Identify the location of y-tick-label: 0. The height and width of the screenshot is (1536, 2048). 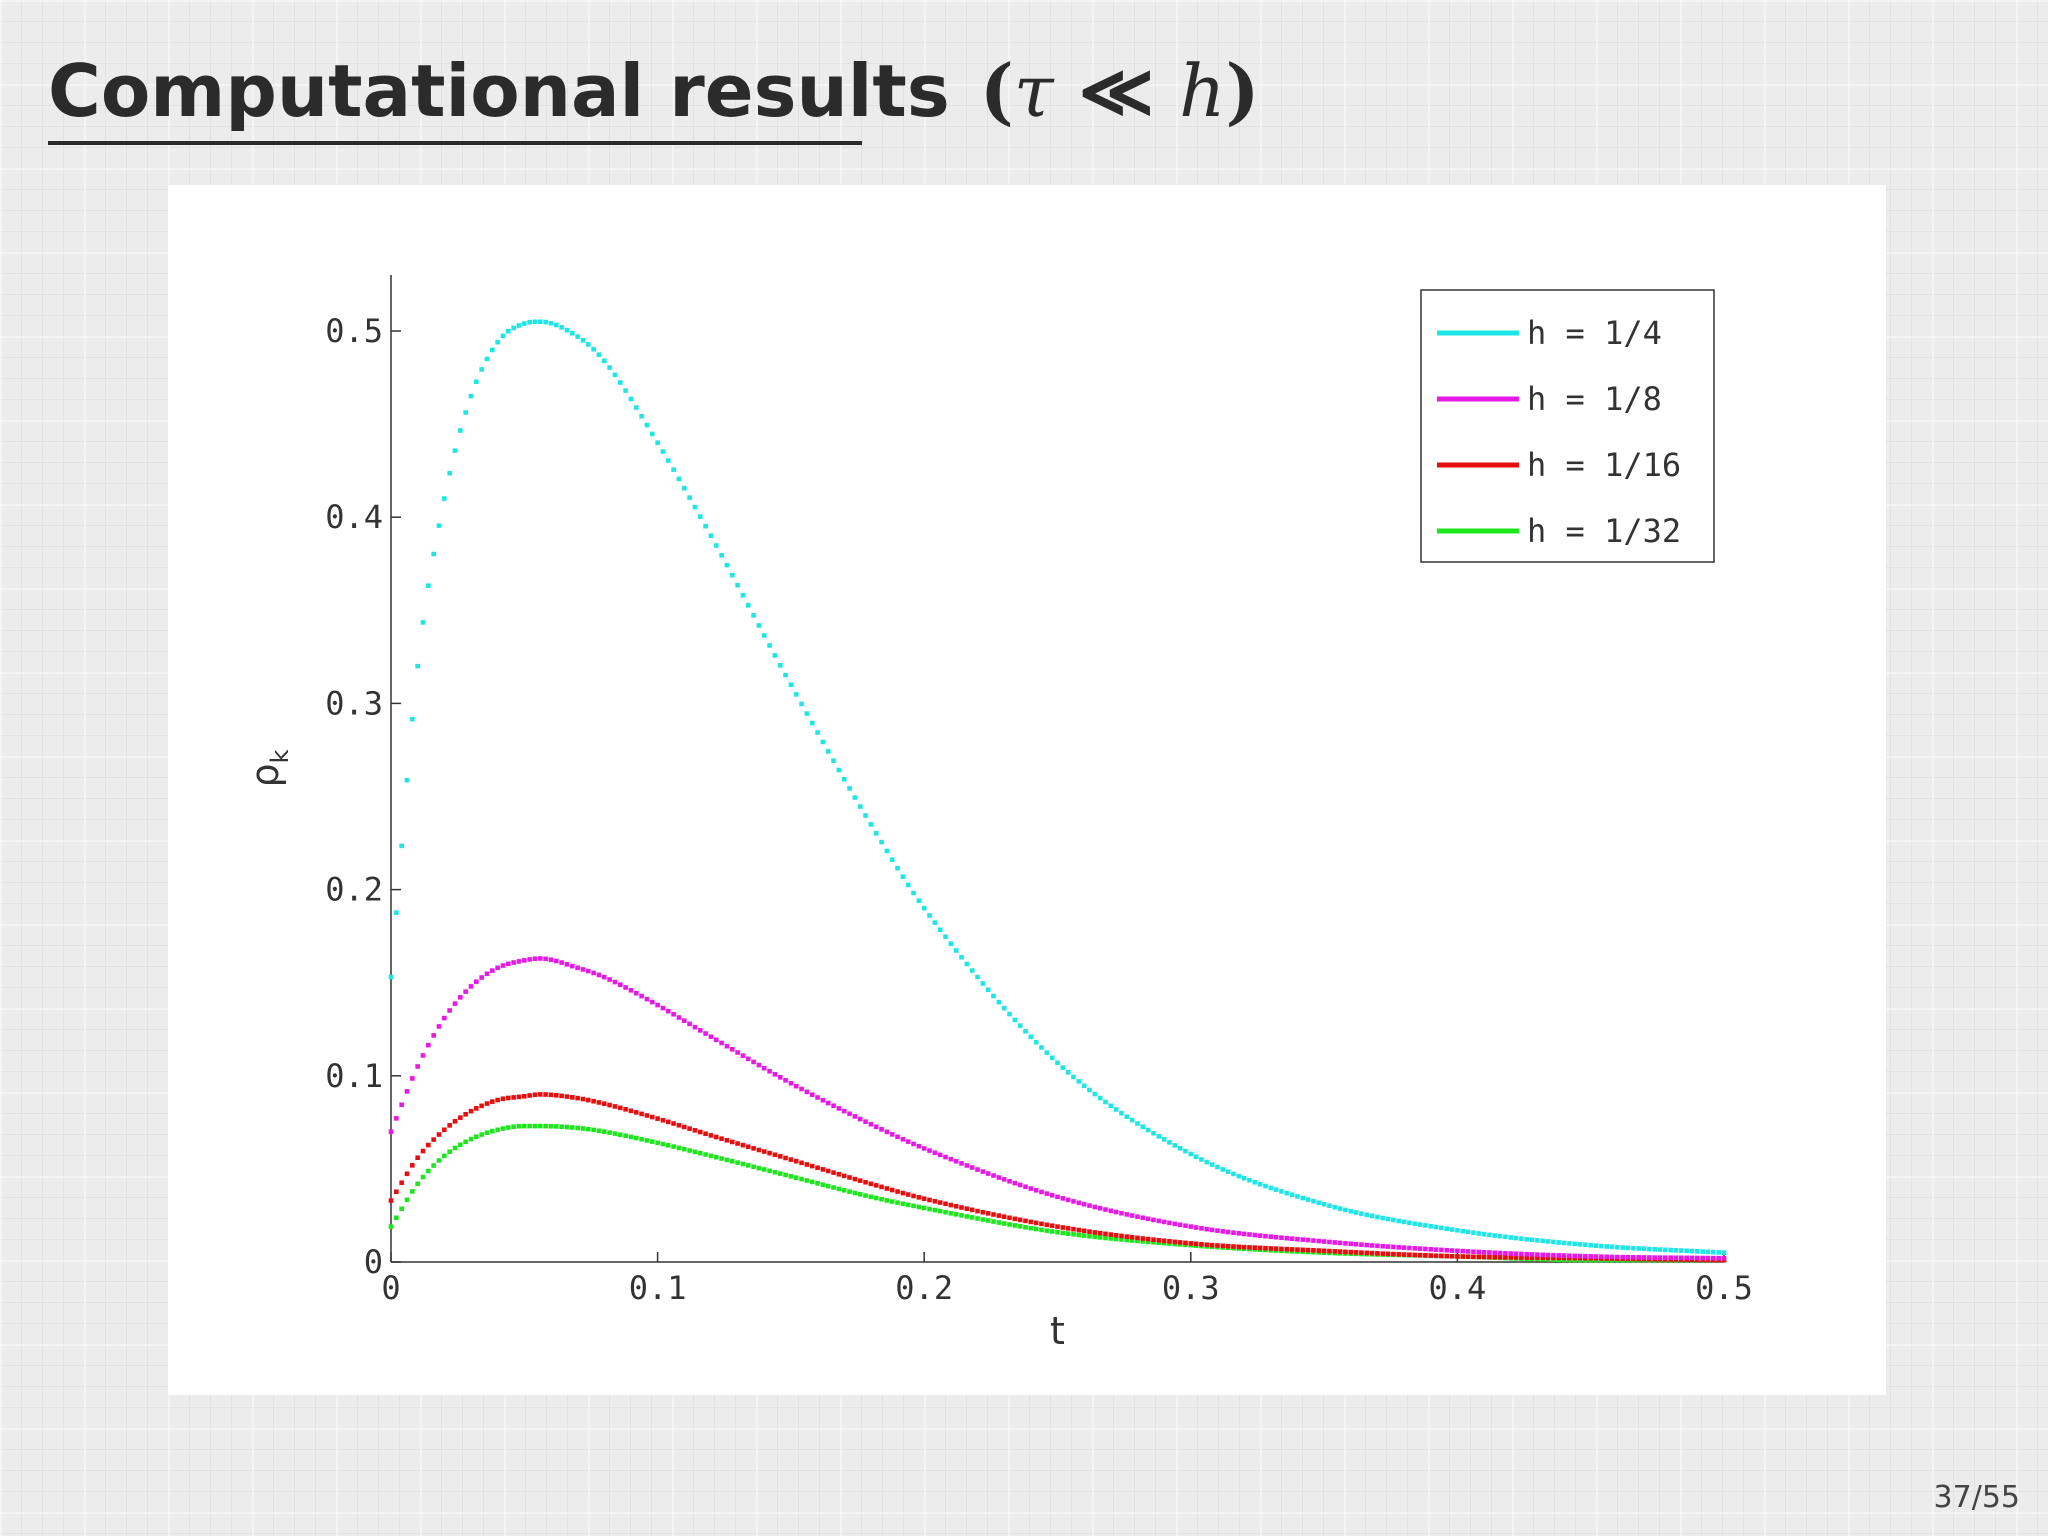
(373, 1262).